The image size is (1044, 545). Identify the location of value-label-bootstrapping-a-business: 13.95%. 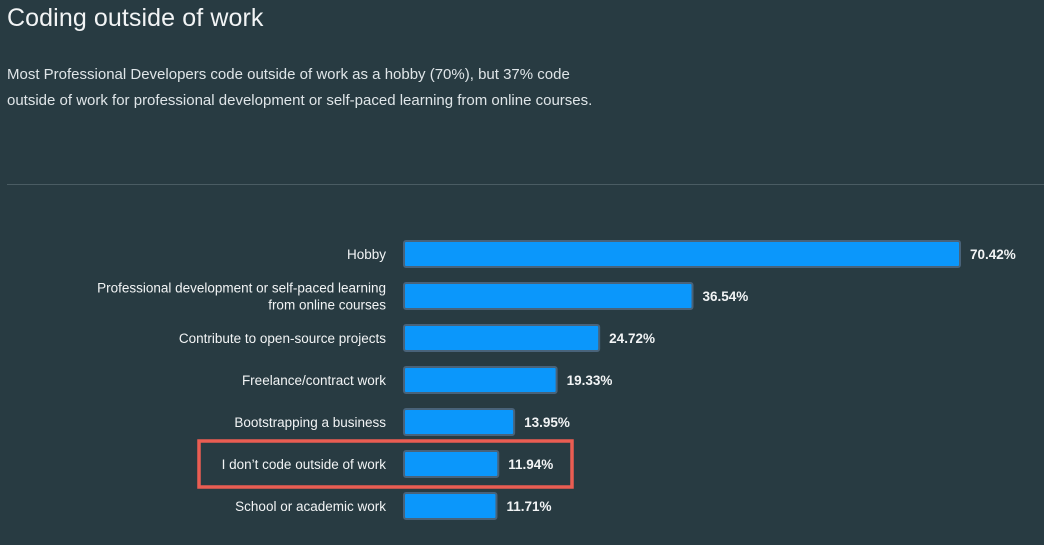
(547, 422).